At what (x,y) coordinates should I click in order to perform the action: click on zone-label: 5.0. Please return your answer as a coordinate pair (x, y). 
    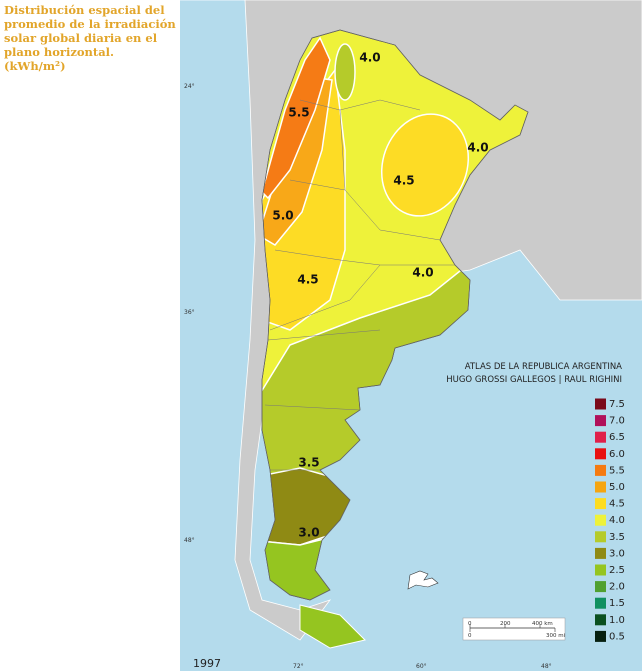
    Looking at the image, I should click on (282, 216).